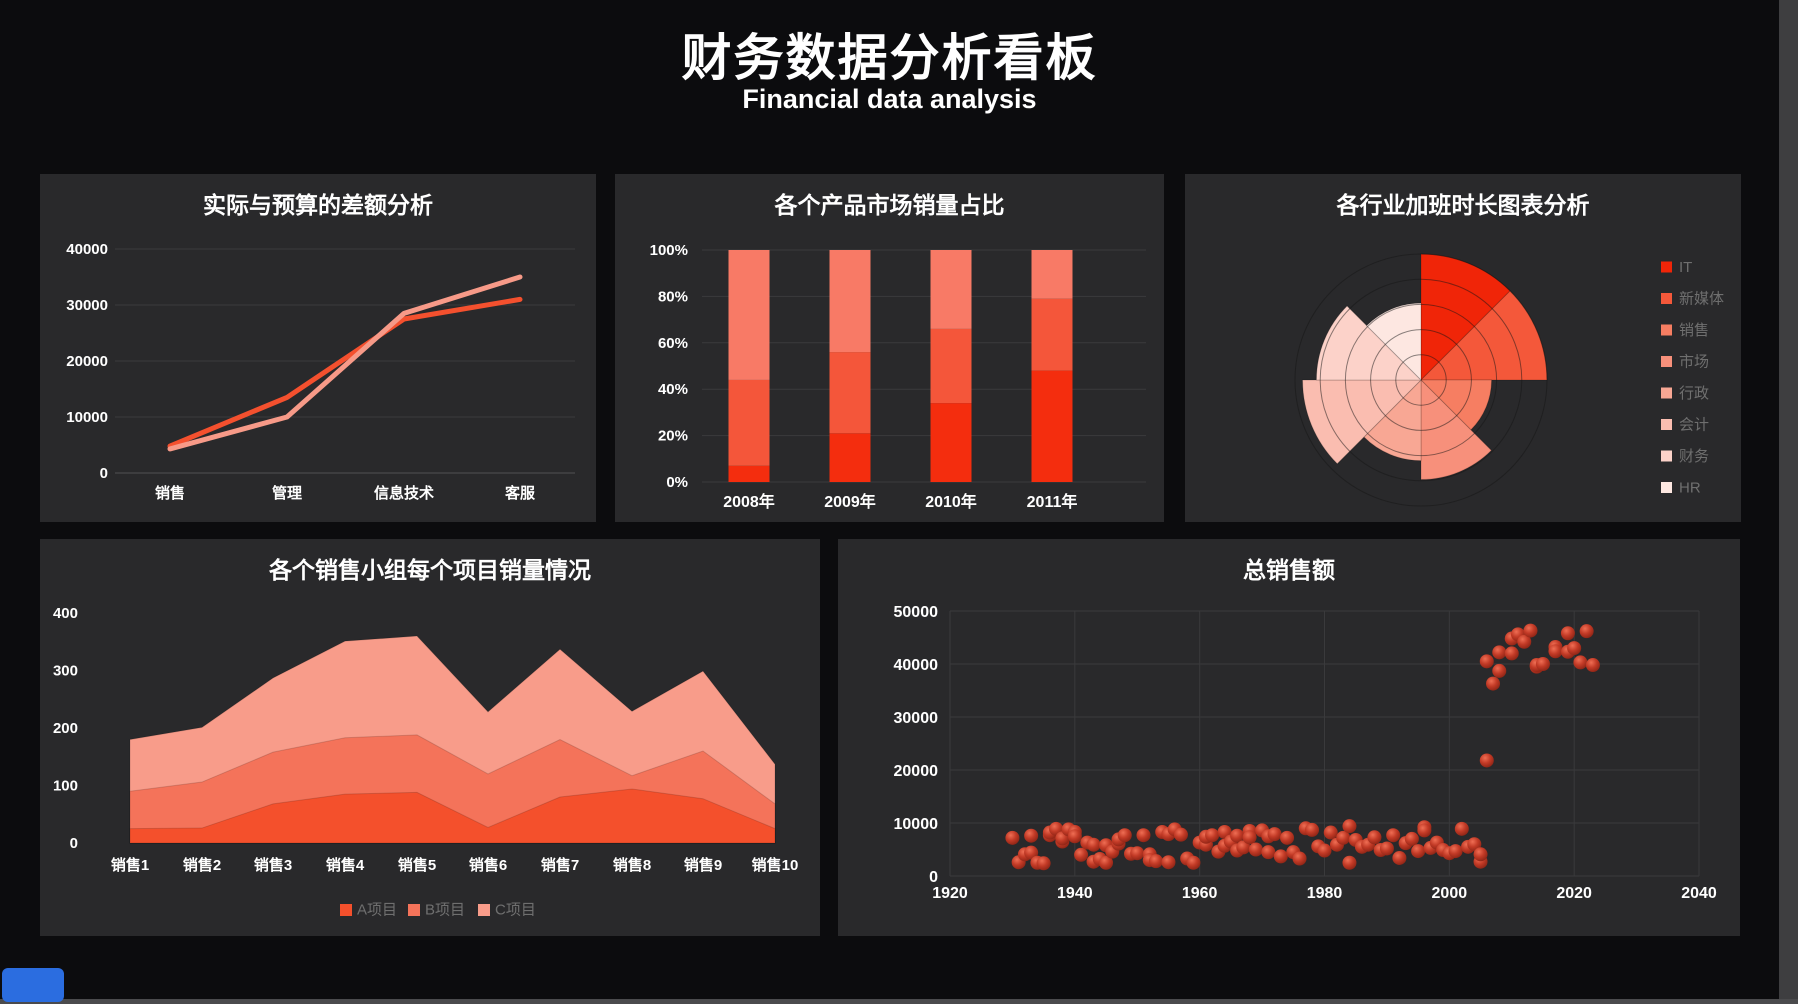 The image size is (1798, 1004). What do you see at coordinates (1694, 456) in the screenshot?
I see `legend-label: 财务` at bounding box center [1694, 456].